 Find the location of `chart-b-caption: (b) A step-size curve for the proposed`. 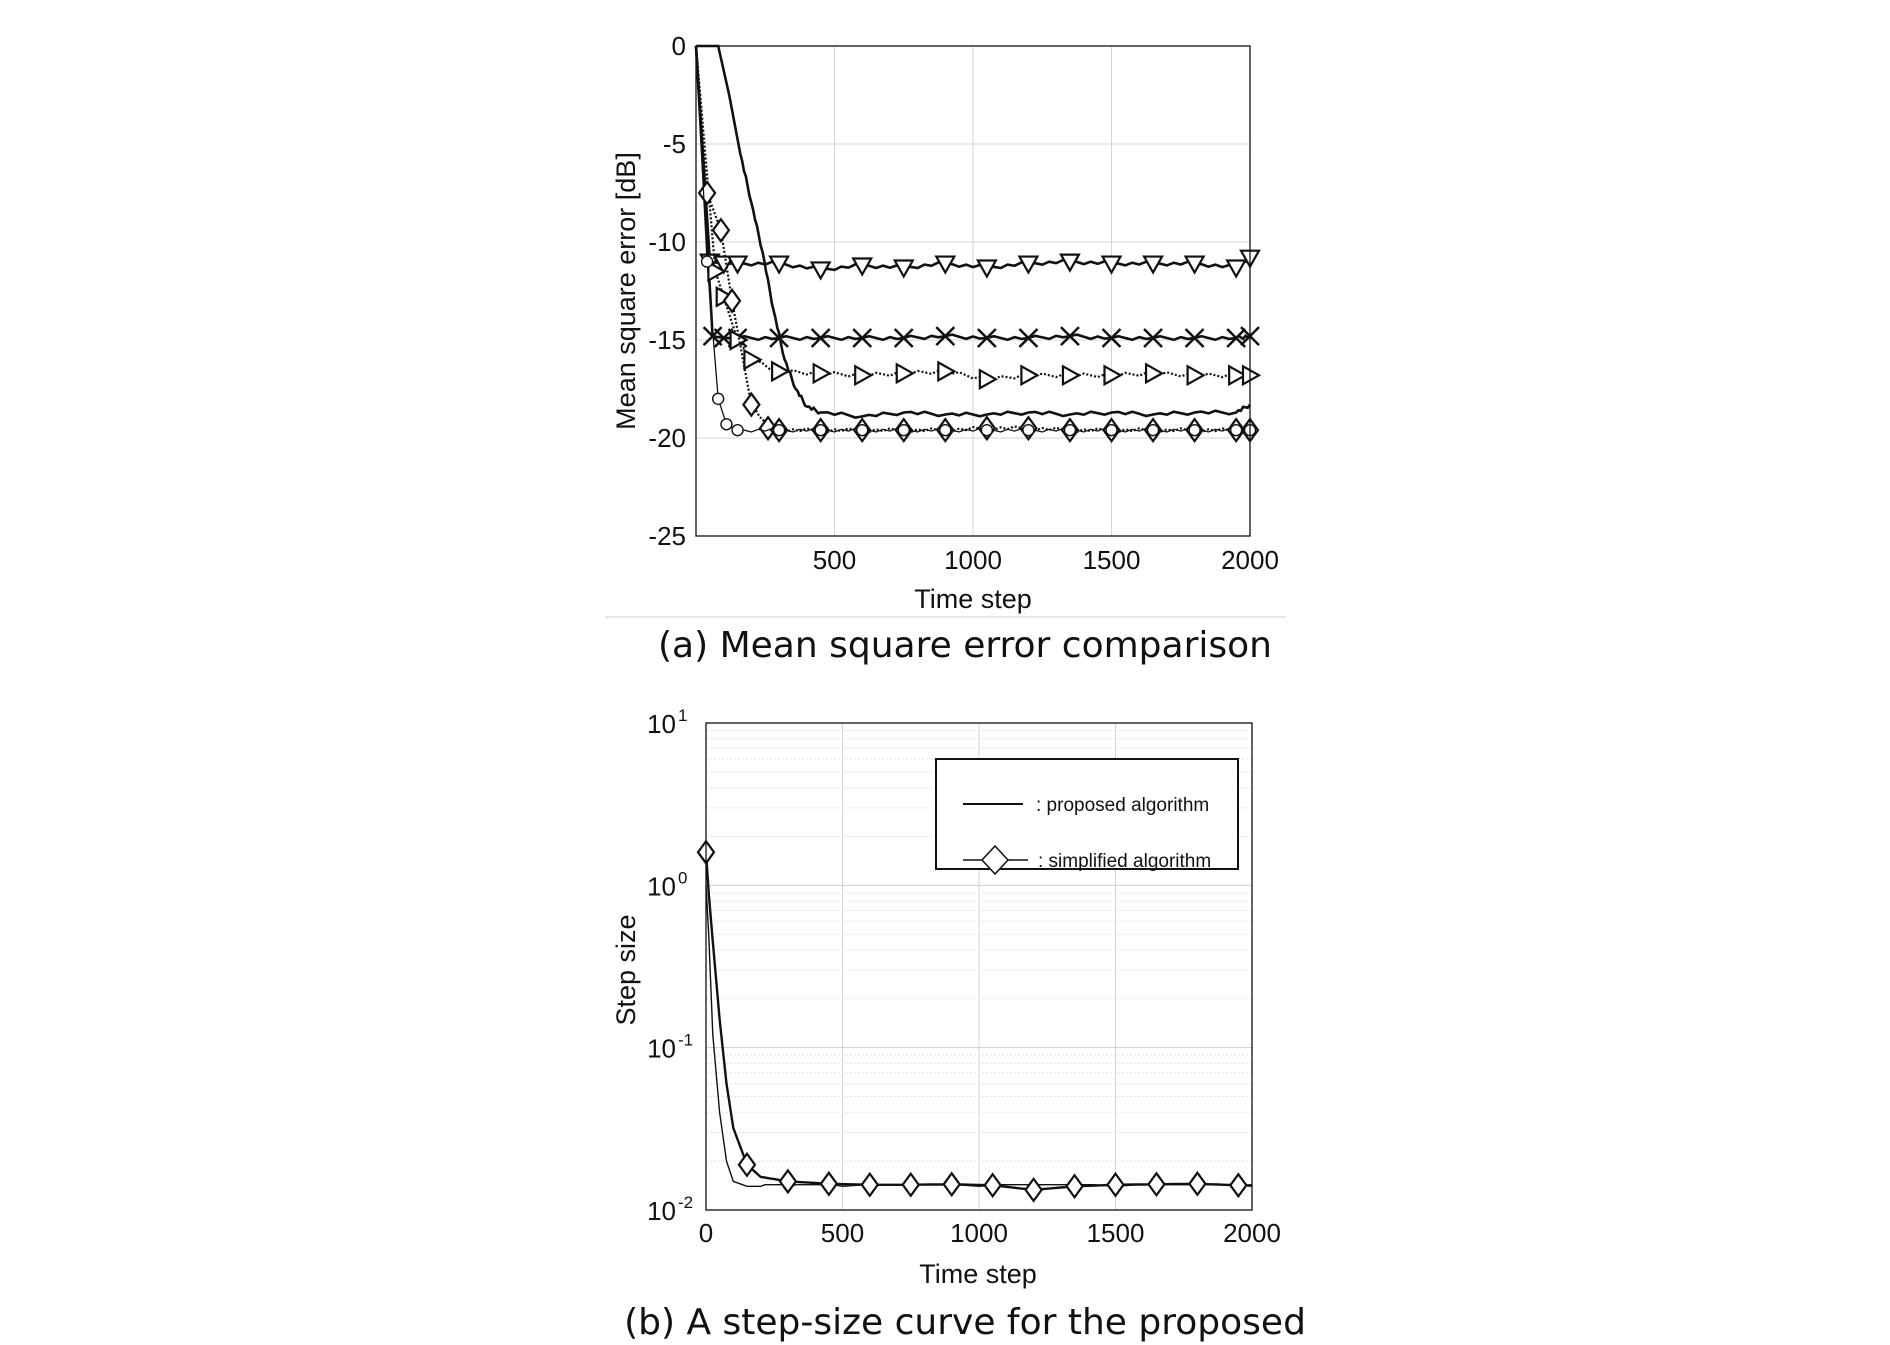

chart-b-caption: (b) A step-size curve for the proposed is located at coordinates (965, 1322).